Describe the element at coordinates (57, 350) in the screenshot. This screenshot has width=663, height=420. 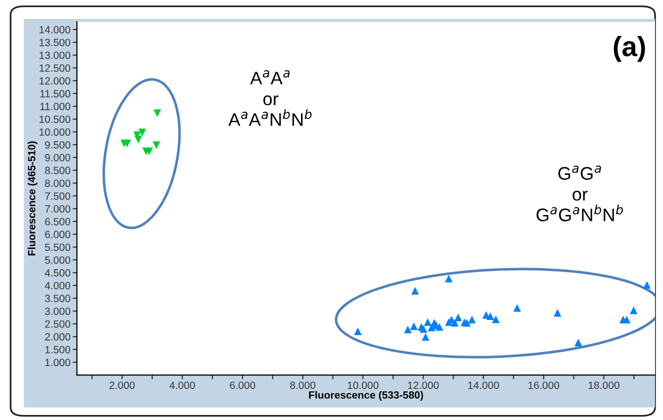
I see `y-tick-label: 1.500` at that location.